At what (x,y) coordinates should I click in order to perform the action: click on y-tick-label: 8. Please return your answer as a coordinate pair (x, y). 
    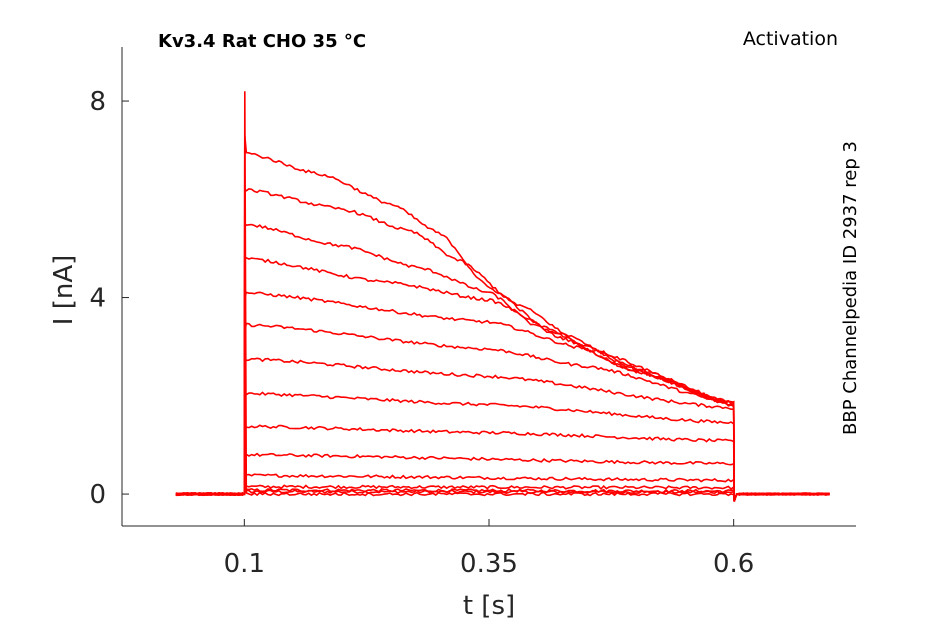
    Looking at the image, I should click on (97, 102).